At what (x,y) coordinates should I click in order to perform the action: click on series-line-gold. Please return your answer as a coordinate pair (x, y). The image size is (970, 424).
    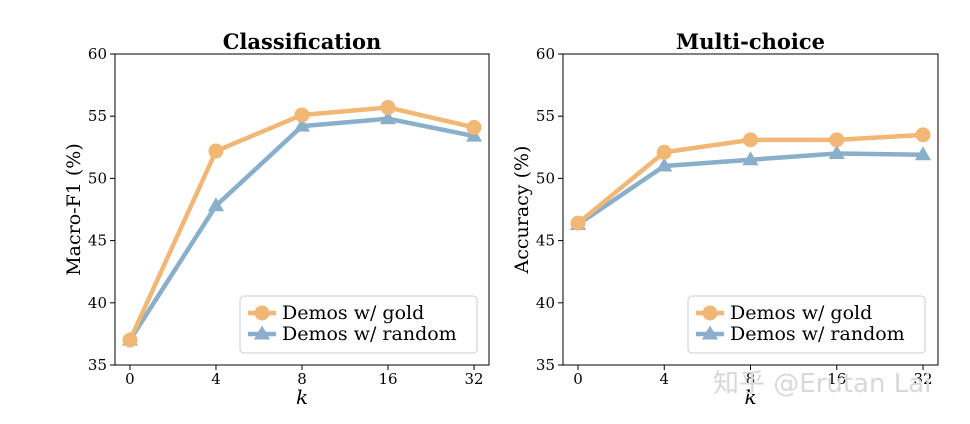
    Looking at the image, I should click on (750, 178).